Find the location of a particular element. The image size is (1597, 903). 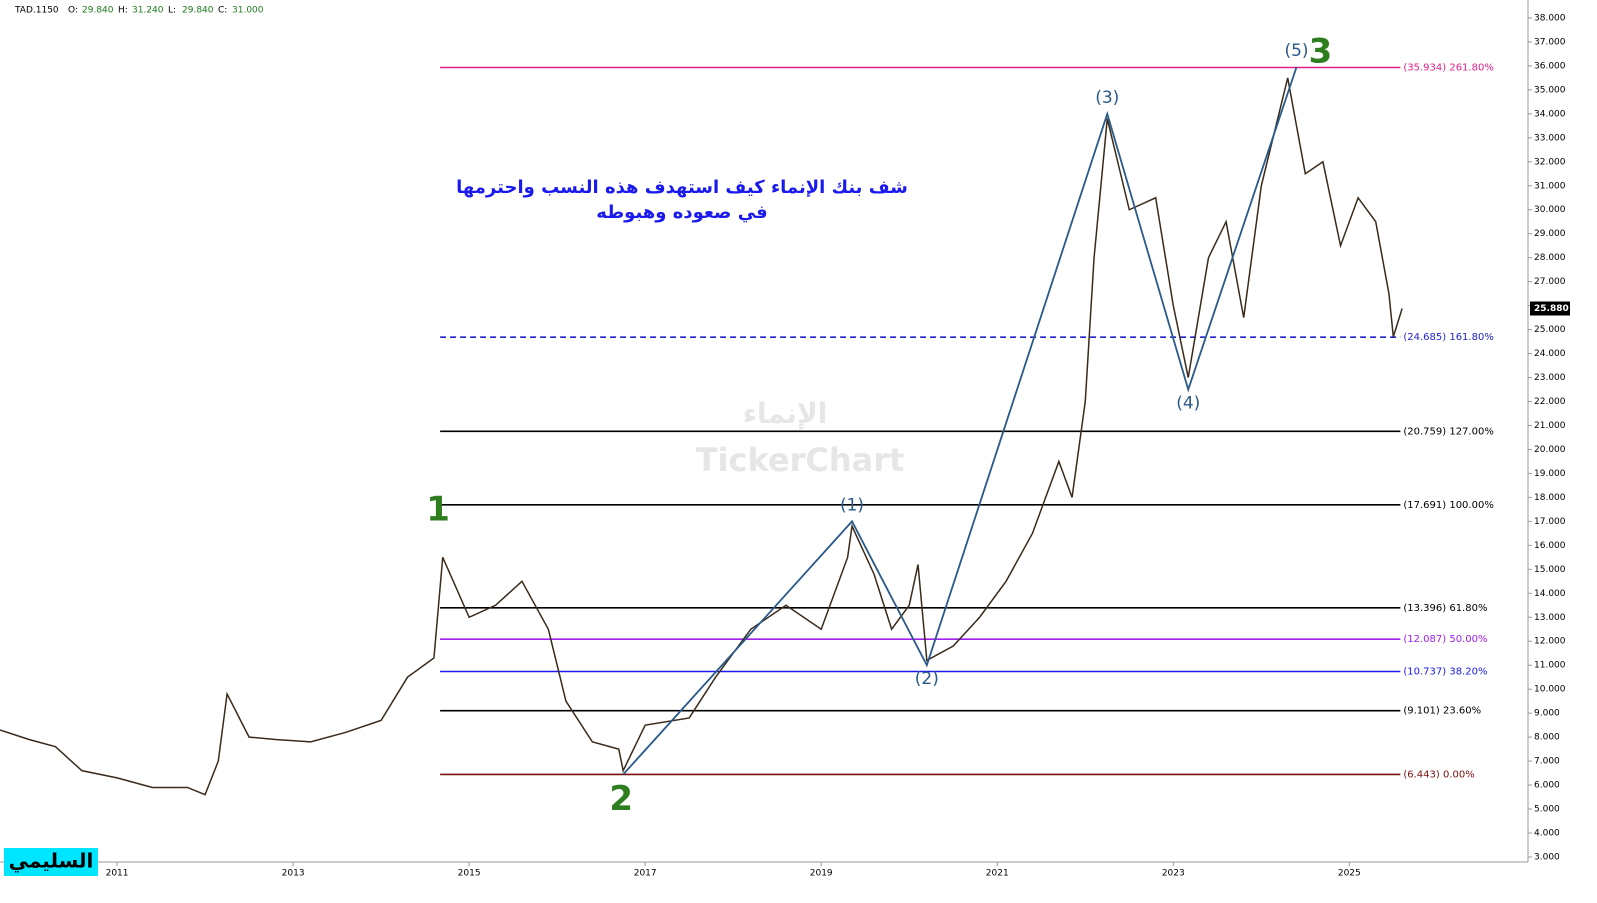

y-tick-label: 10.000 is located at coordinates (1550, 690).